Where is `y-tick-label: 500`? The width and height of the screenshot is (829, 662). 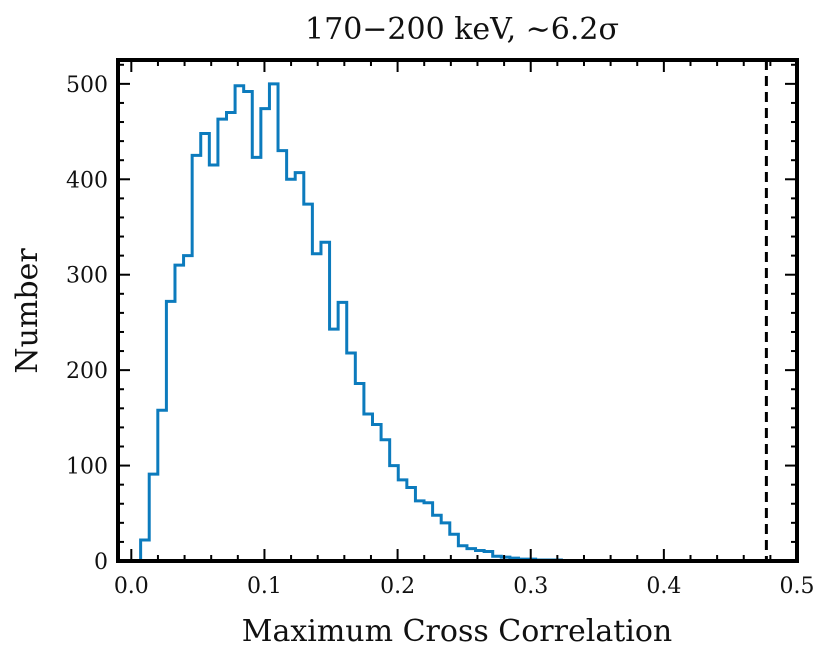
y-tick-label: 500 is located at coordinates (87, 85).